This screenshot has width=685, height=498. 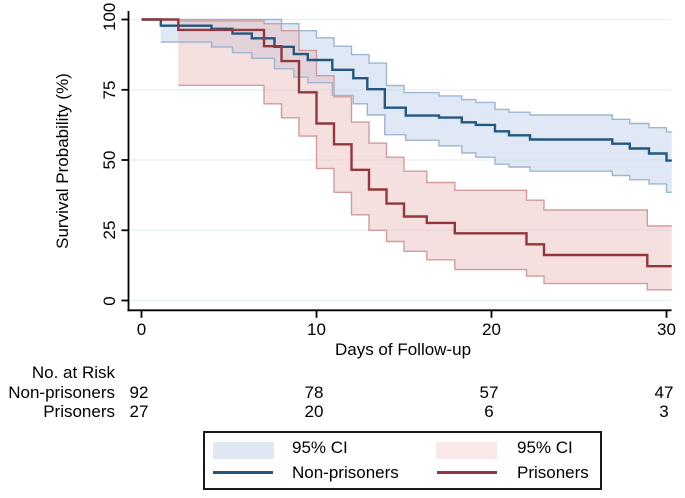 What do you see at coordinates (139, 411) in the screenshot?
I see `at-risk-count-prisoners-day0: 27` at bounding box center [139, 411].